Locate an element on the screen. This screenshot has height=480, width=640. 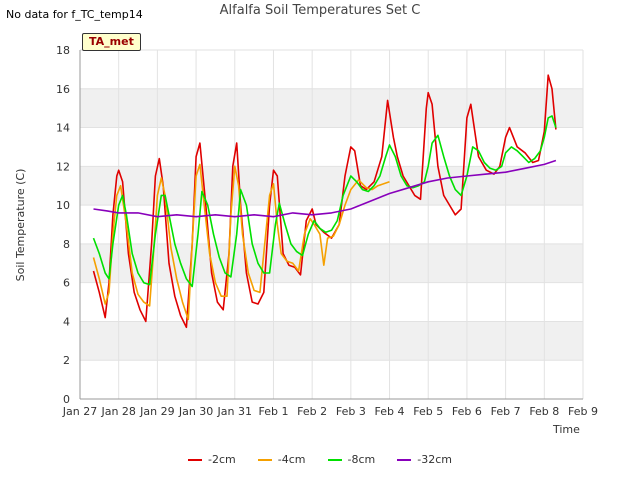
legend-label: -4cm is located at coordinates (291, 459).